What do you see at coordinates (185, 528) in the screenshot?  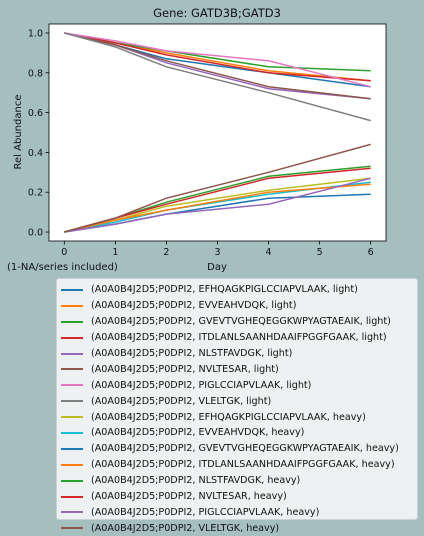 I see `legend-label: (A0A0B4J2D5;P0DPI2, VLELTGK, heavy)` at bounding box center [185, 528].